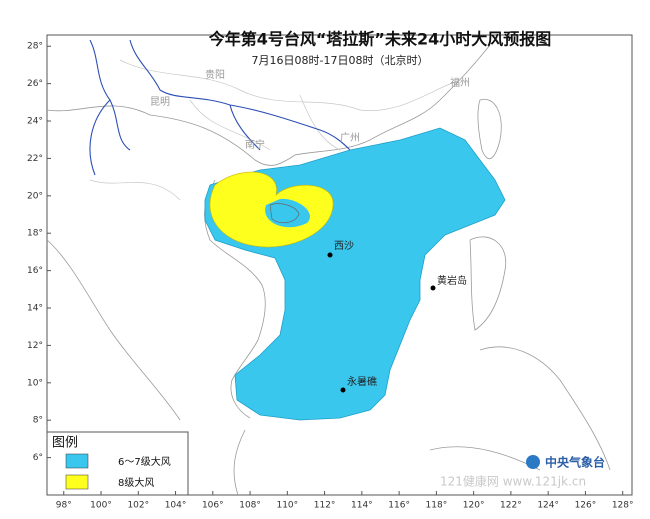  What do you see at coordinates (362, 381) in the screenshot?
I see `place-label: 永暑礁` at bounding box center [362, 381].